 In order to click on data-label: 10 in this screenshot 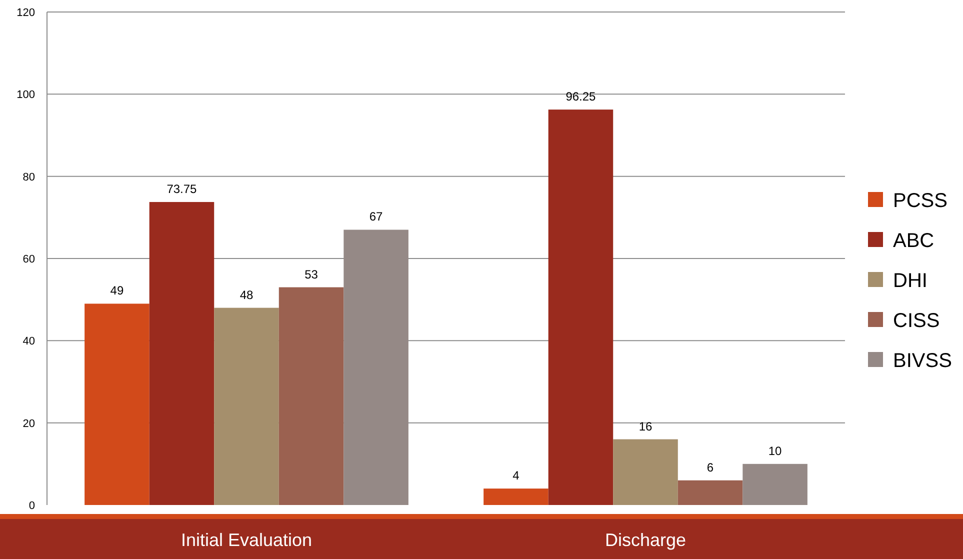, I will do `click(775, 451)`.